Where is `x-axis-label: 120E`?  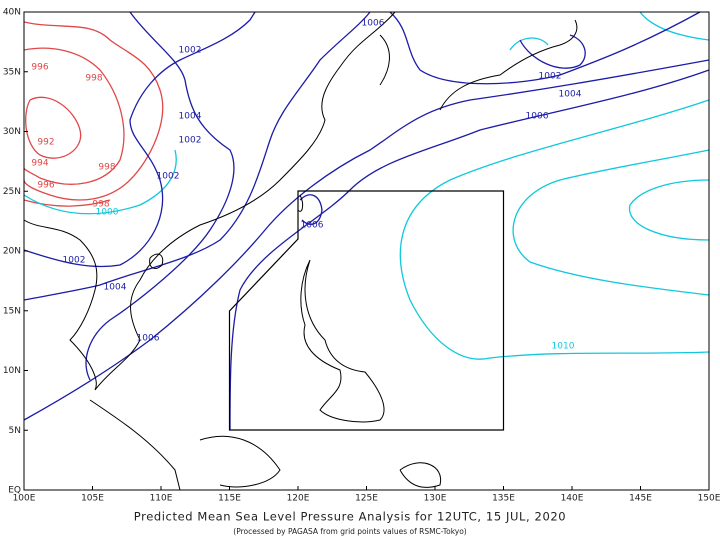 x-axis-label: 120E is located at coordinates (298, 499).